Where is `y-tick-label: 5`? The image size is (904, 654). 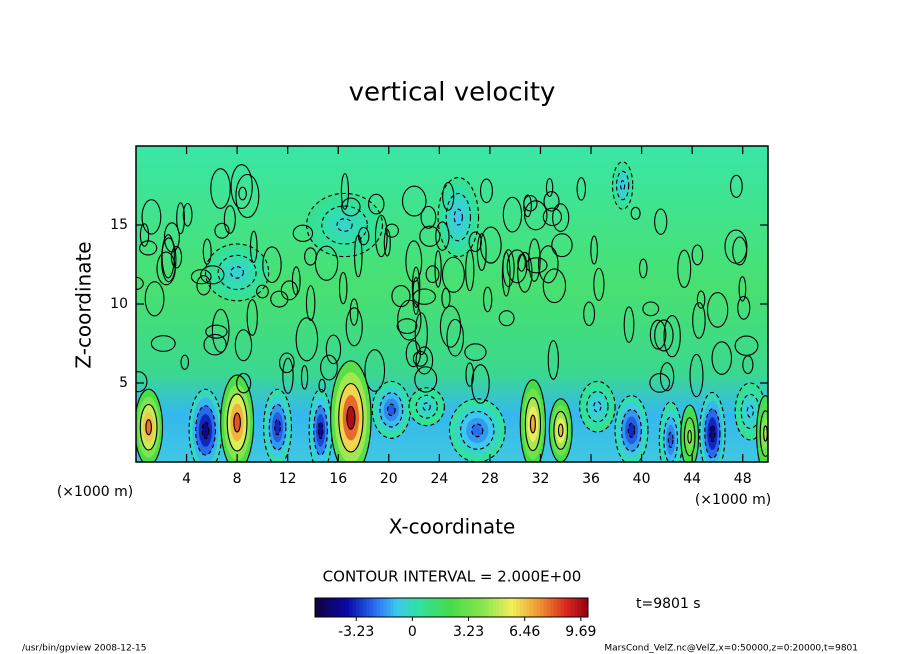
y-tick-label: 5 is located at coordinates (123, 383).